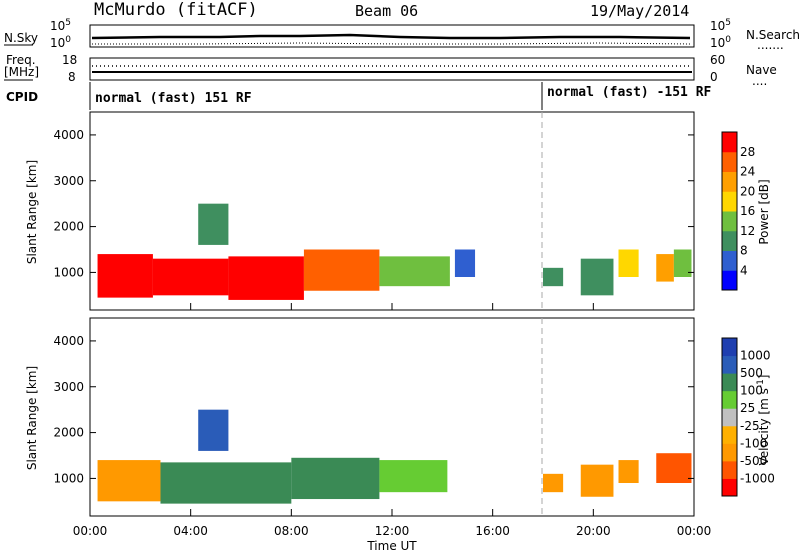 The image size is (800, 554). I want to click on time-axis: 00:00 04:00 08:00 12:00 16:00 20:00 00:00, so click(392, 531).